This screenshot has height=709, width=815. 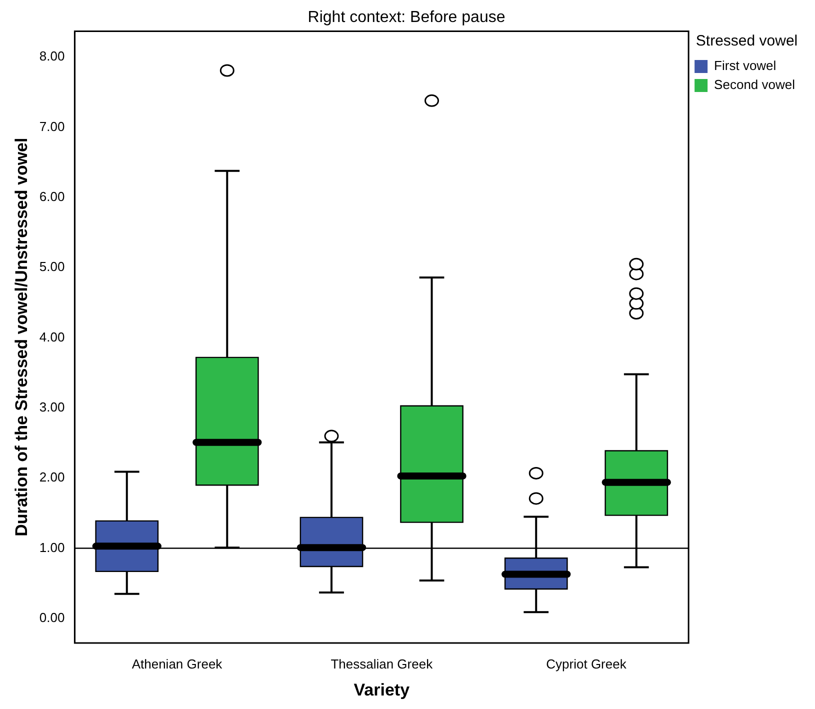 I want to click on y-tick-label: 8.00, so click(x=52, y=56).